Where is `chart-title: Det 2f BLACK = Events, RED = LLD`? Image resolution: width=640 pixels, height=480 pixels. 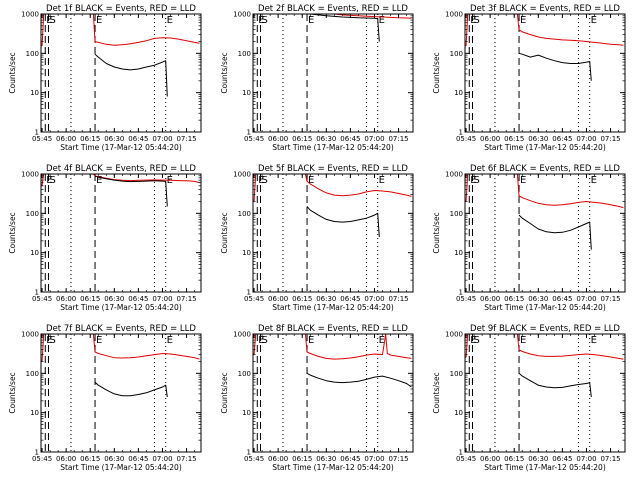
chart-title: Det 2f BLACK = Events, RED = LLD is located at coordinates (333, 9).